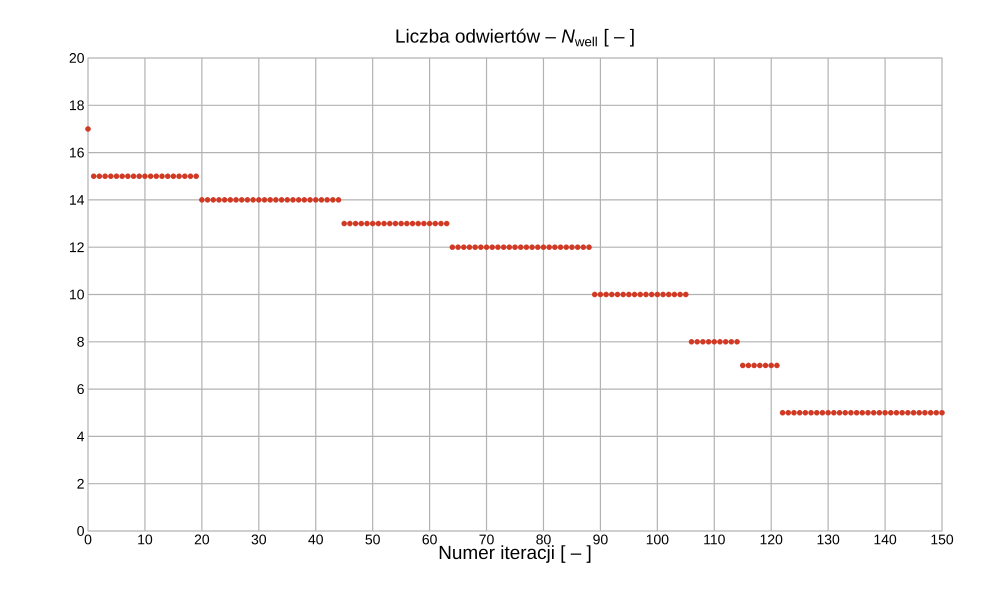 The image size is (997, 595). I want to click on y-tick-label: 8, so click(80, 341).